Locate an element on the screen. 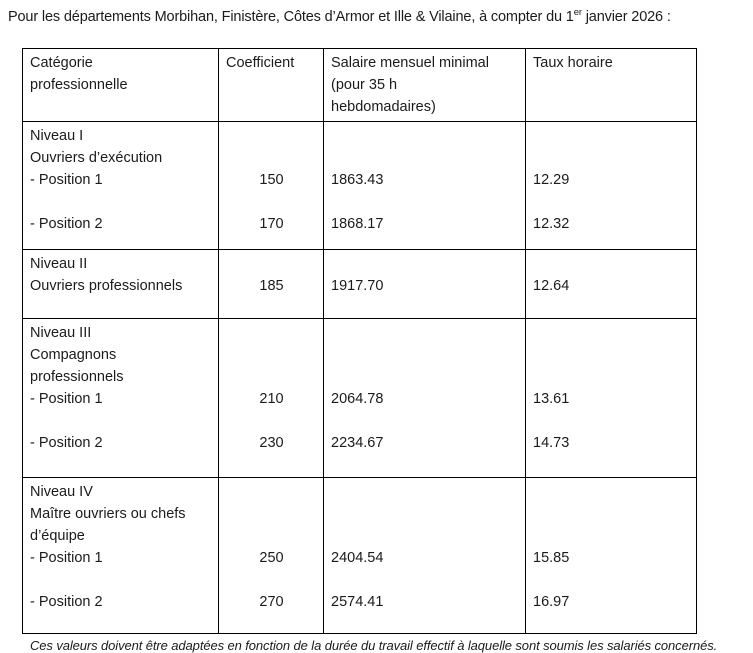  coefficient-cell: 210 230 is located at coordinates (271, 398).